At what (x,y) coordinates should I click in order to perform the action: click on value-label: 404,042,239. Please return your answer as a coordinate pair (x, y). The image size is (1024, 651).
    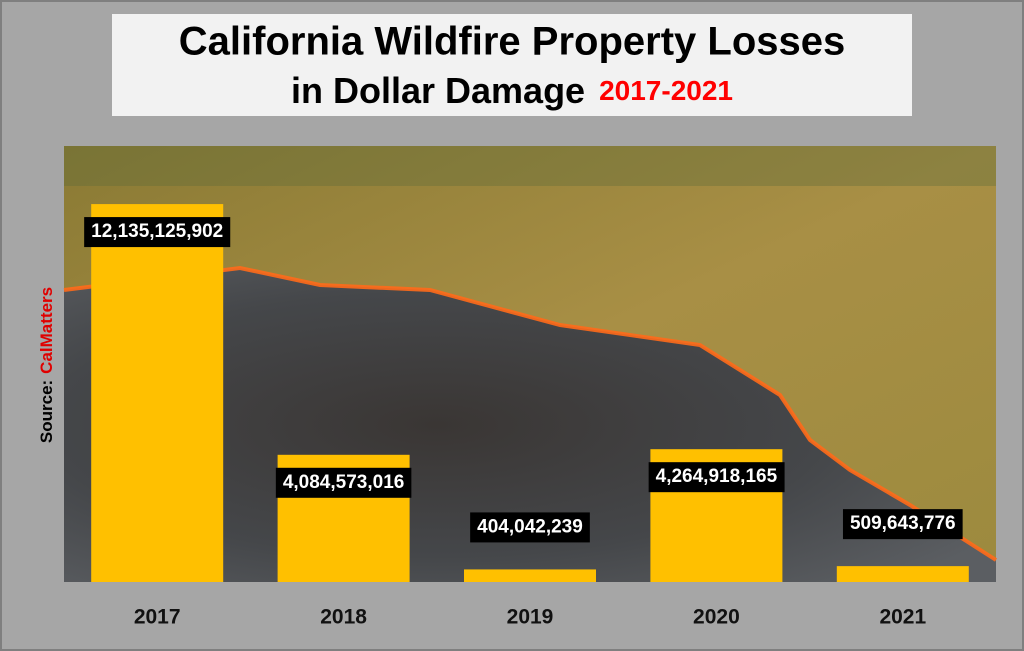
    Looking at the image, I should click on (530, 526).